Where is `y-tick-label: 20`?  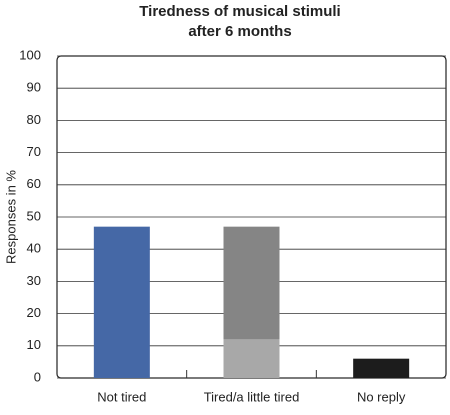
y-tick-label: 20 is located at coordinates (34, 312).